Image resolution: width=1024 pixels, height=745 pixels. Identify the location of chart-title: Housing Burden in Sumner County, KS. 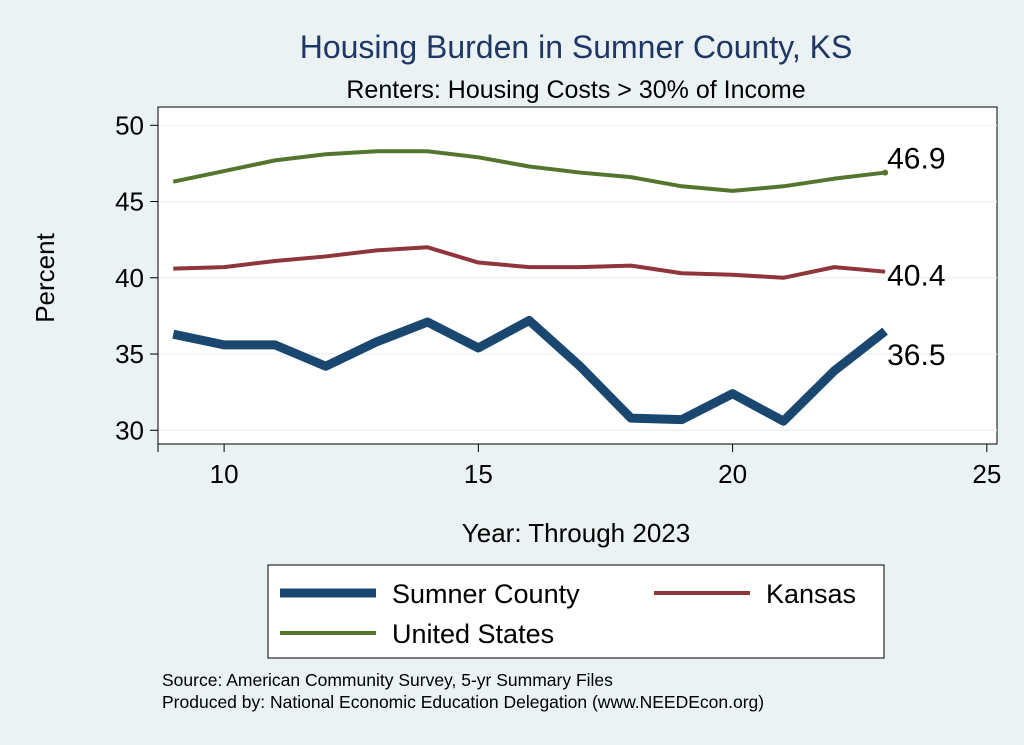
(576, 47).